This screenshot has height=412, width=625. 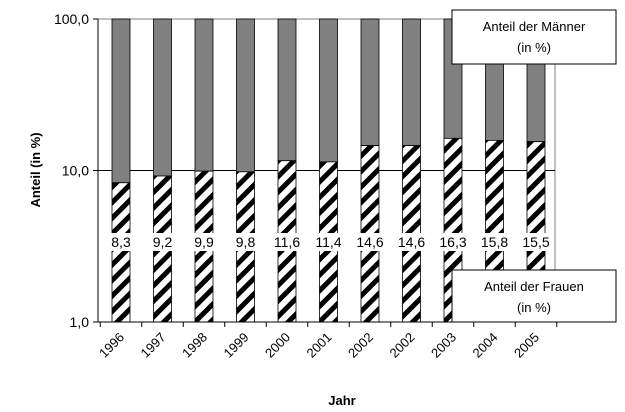 I want to click on x-tick-label: 2004, so click(x=485, y=345).